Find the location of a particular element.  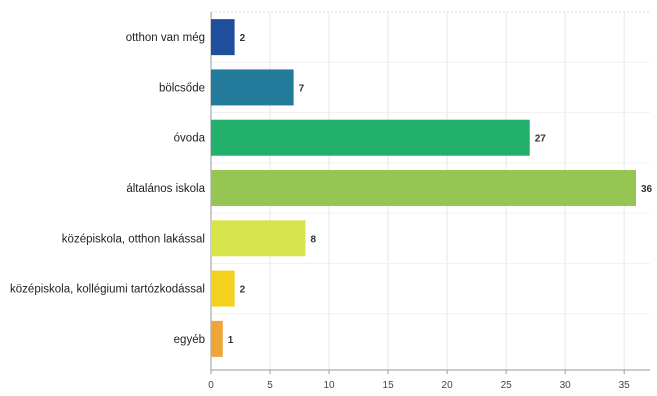

category-label-4: középiskola, otthon lakással is located at coordinates (133, 239).